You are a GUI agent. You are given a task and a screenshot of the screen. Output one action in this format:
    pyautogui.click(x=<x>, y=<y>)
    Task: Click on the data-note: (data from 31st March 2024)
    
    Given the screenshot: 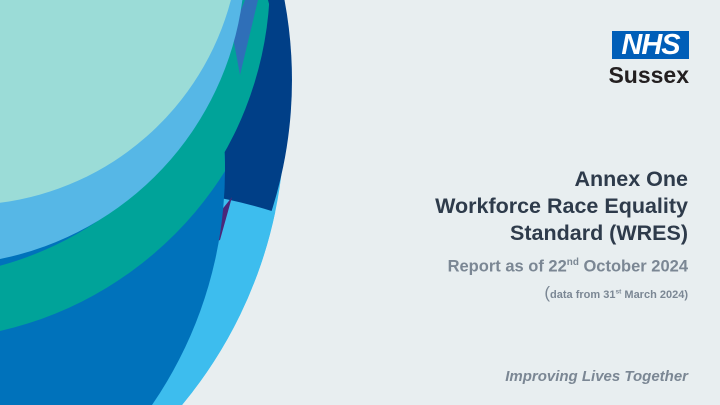 What is the action you would take?
    pyautogui.click(x=616, y=293)
    